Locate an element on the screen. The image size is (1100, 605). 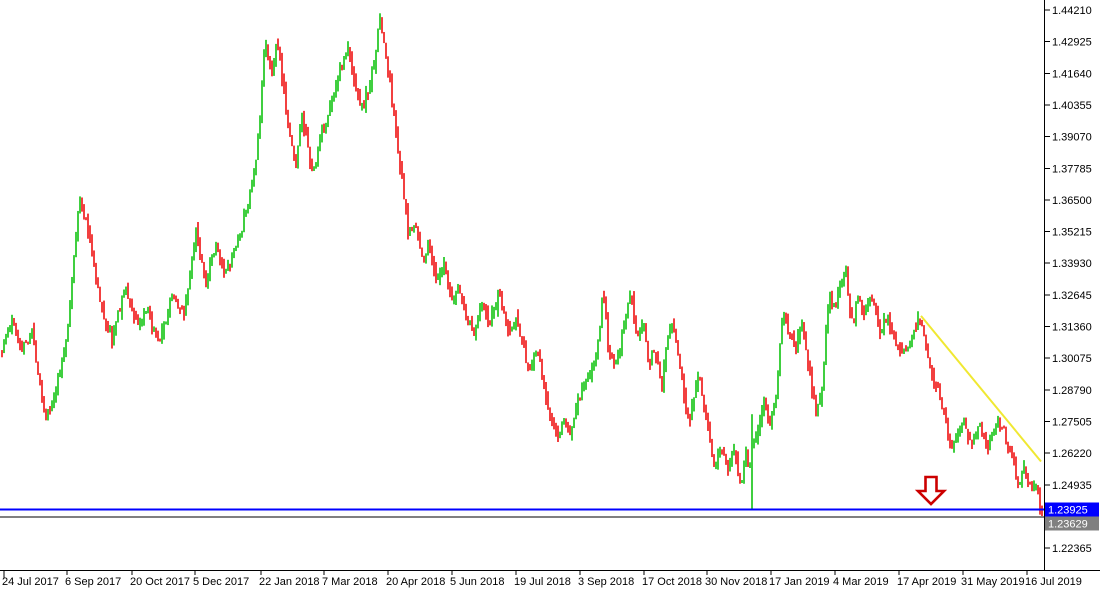
x-axis-label: 17 Oct 2018 is located at coordinates (672, 582).